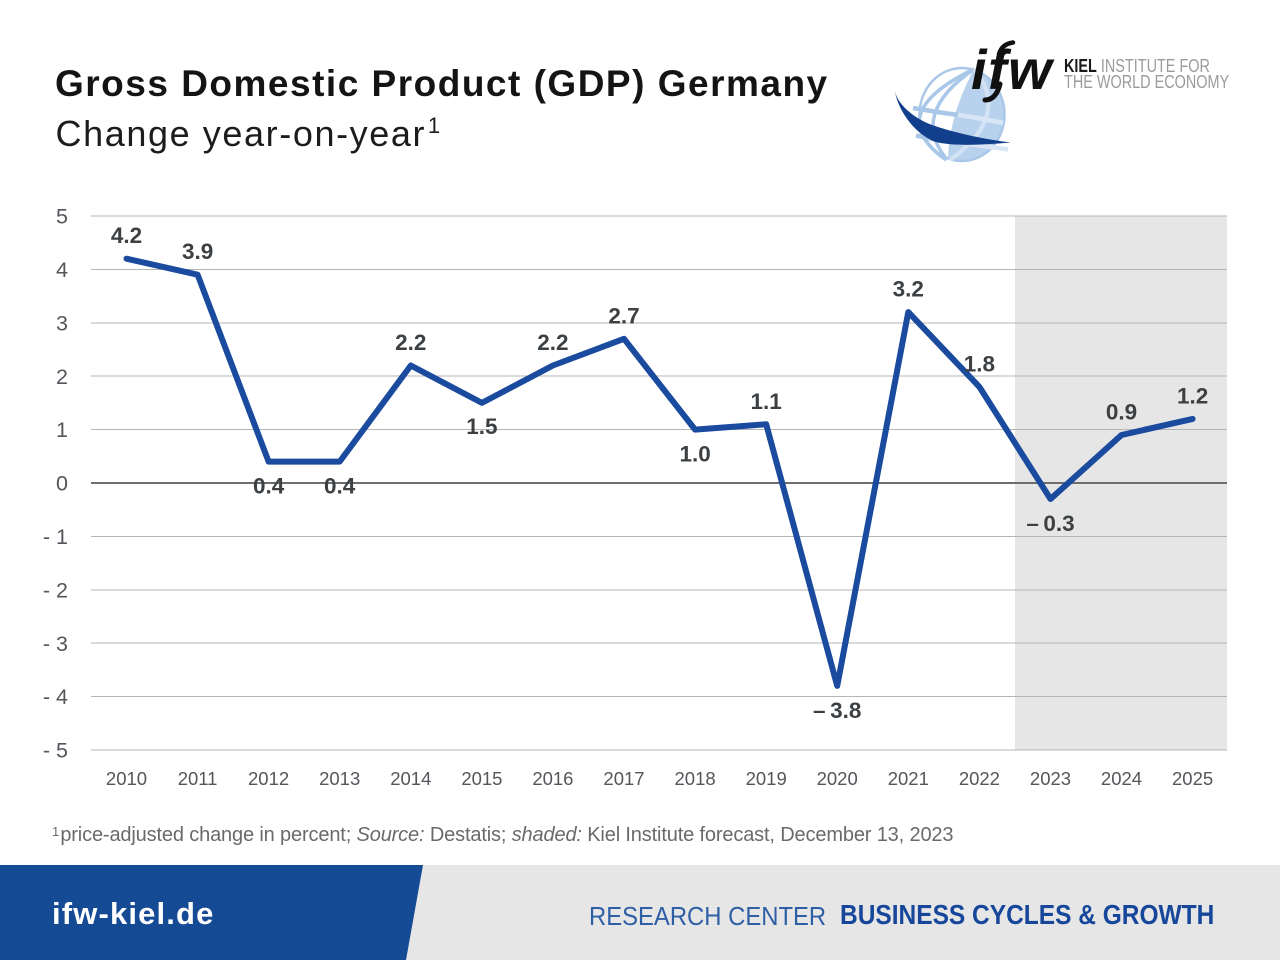 The image size is (1280, 960). I want to click on svg-text: 2017, so click(623, 778).